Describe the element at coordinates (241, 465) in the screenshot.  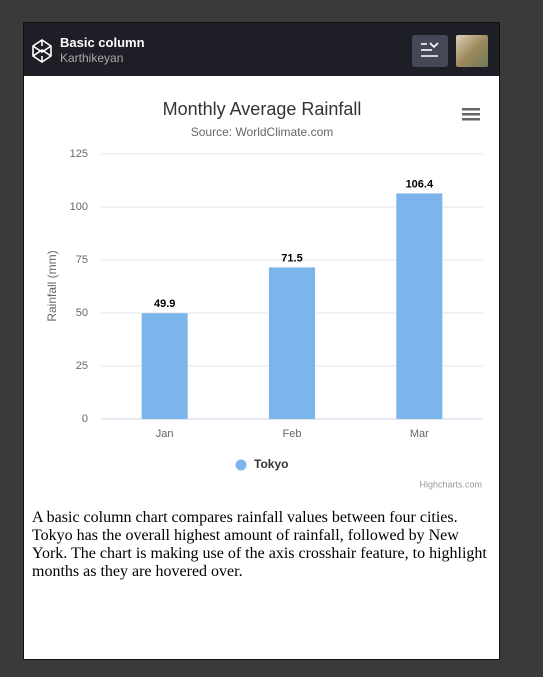
I see `legend-symbol` at that location.